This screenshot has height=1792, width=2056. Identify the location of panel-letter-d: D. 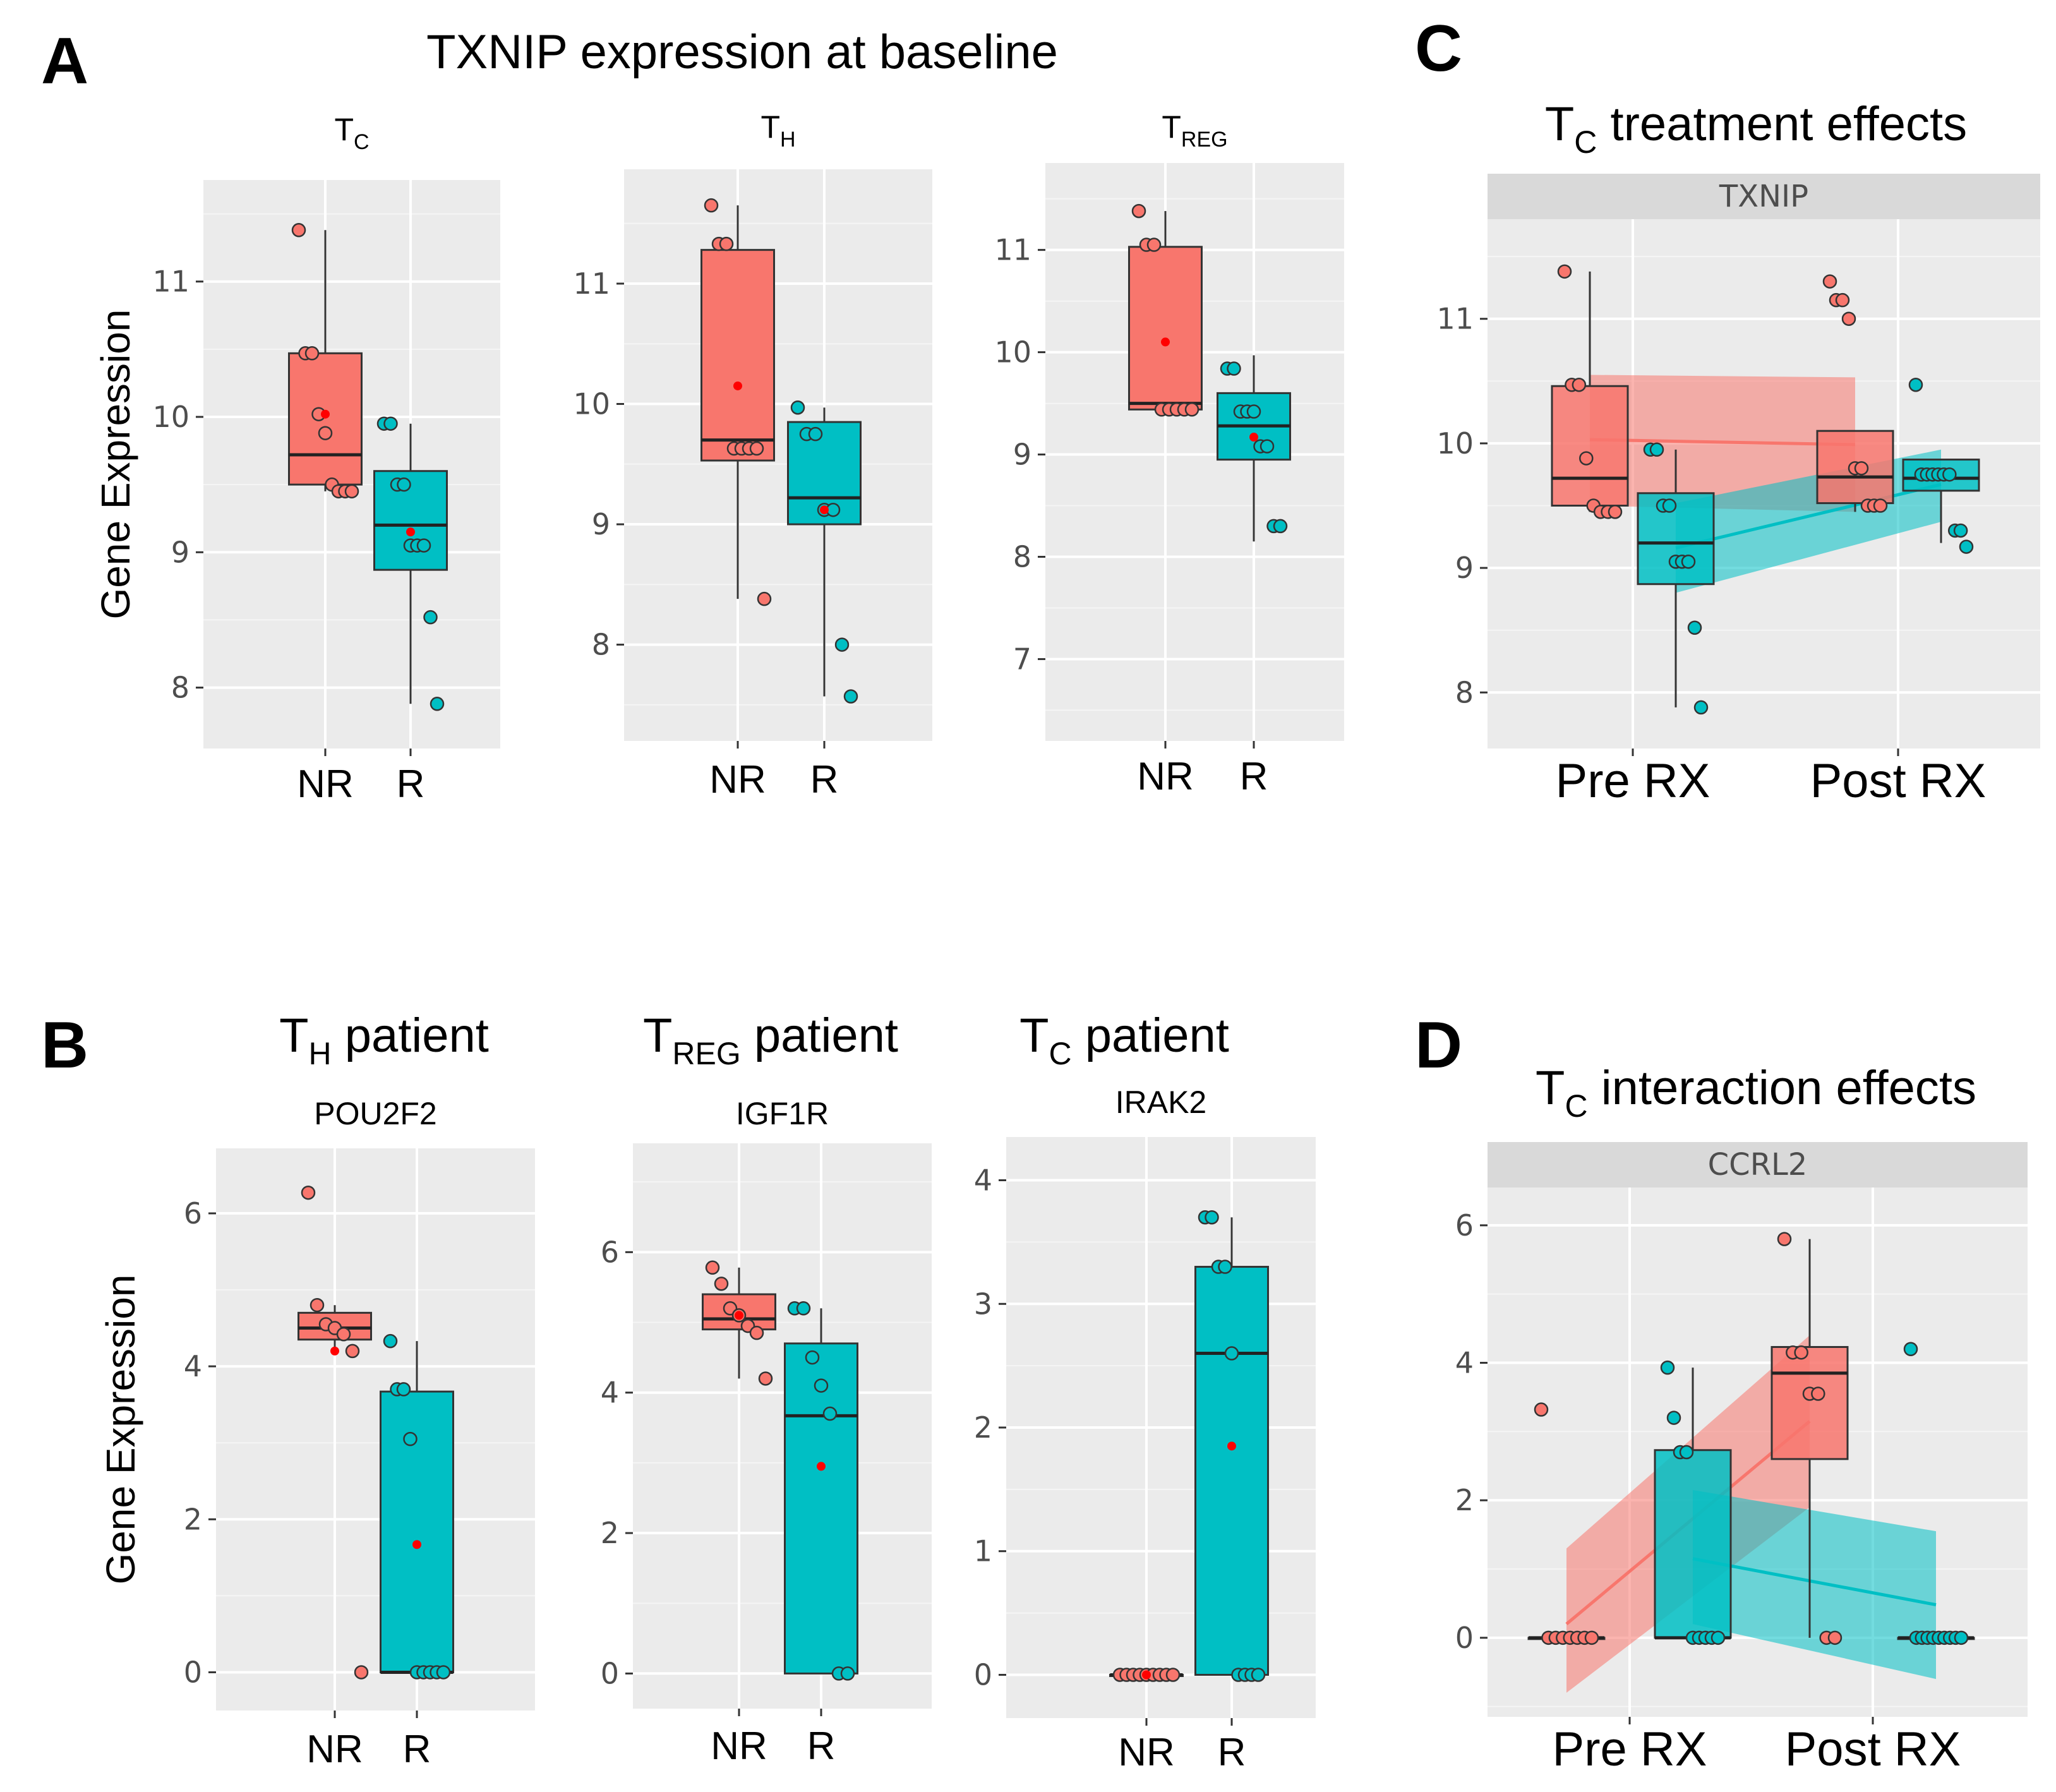
(1438, 1045).